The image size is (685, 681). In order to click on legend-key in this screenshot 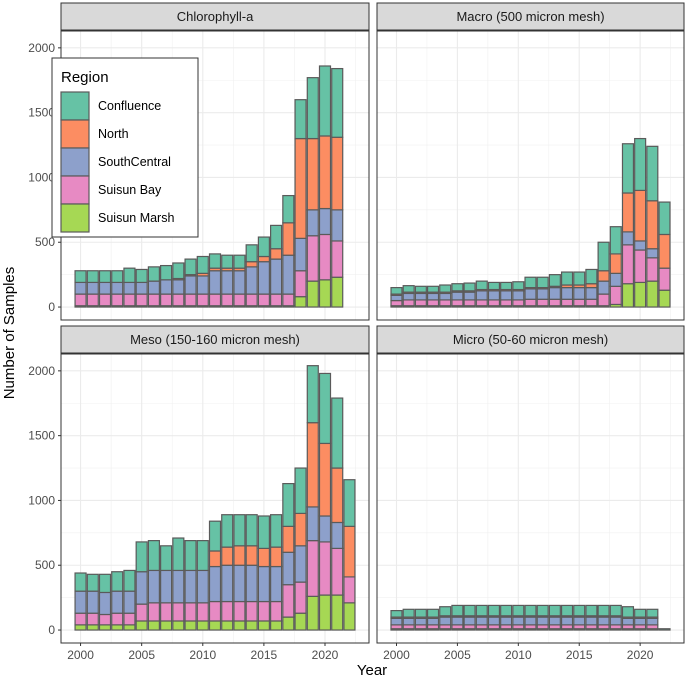, I will do `click(75, 190)`.